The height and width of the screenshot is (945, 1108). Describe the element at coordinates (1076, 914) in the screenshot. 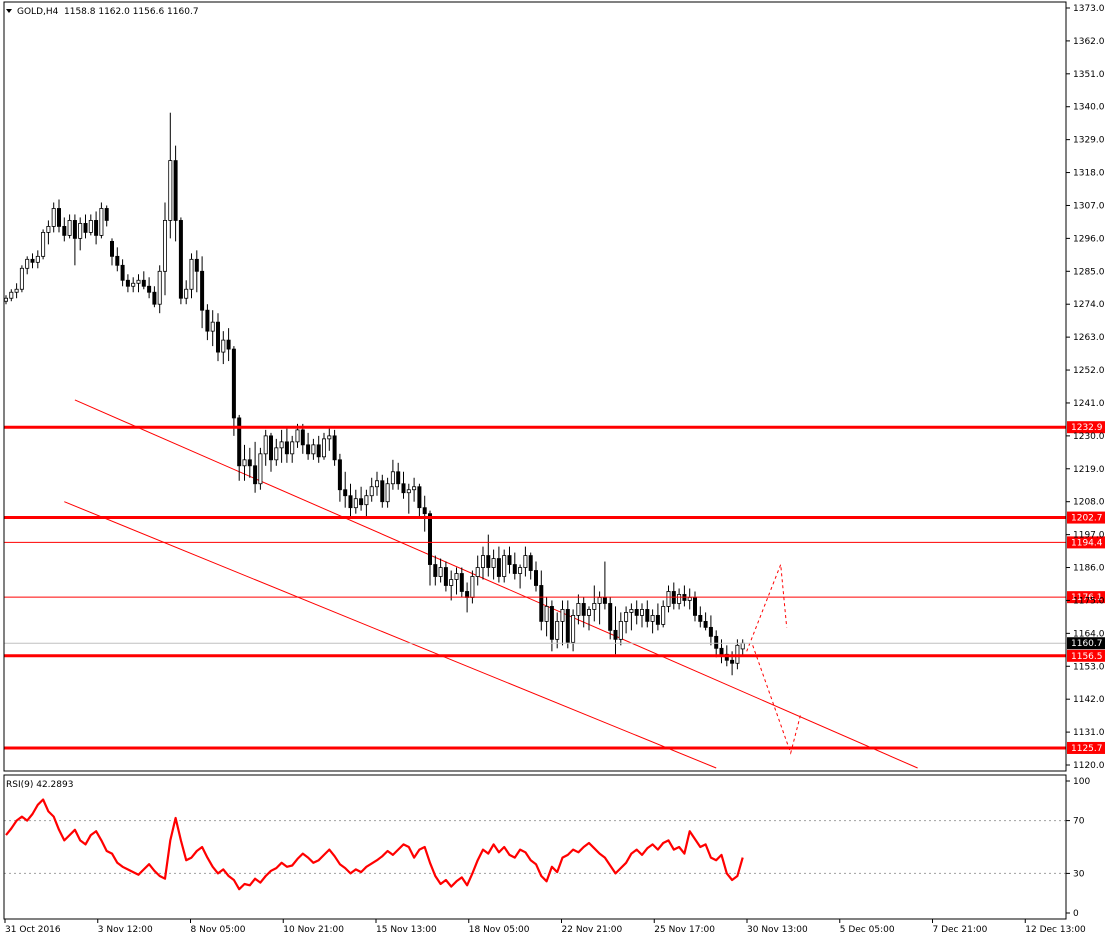

I see `rsi-tick-label: 0` at that location.